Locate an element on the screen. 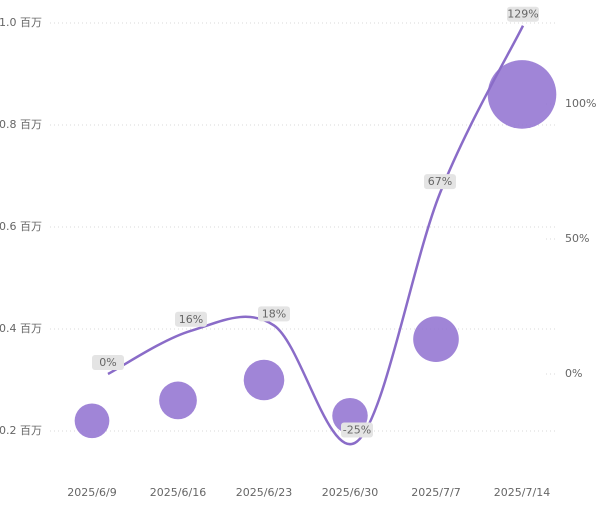 This screenshot has height=513, width=596. data-label-text: 18% is located at coordinates (274, 313).